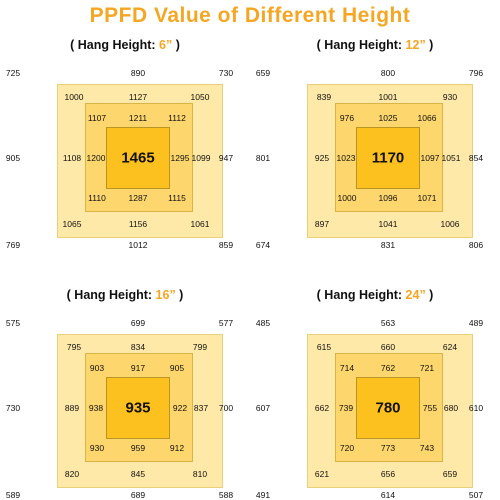 The image size is (500, 500). Describe the element at coordinates (177, 368) in the screenshot. I see `middle-ring-value: 905` at that location.